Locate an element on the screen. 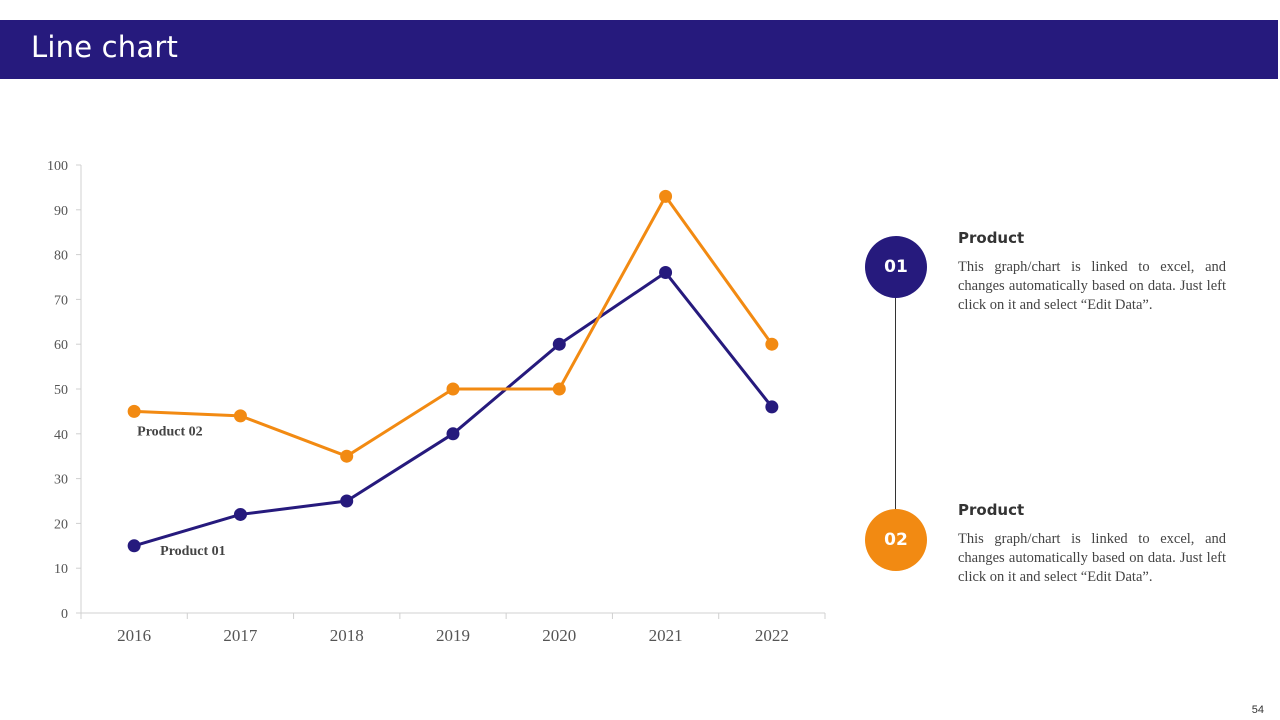 The image size is (1280, 720). y-tick-label: 30 is located at coordinates (61, 480).